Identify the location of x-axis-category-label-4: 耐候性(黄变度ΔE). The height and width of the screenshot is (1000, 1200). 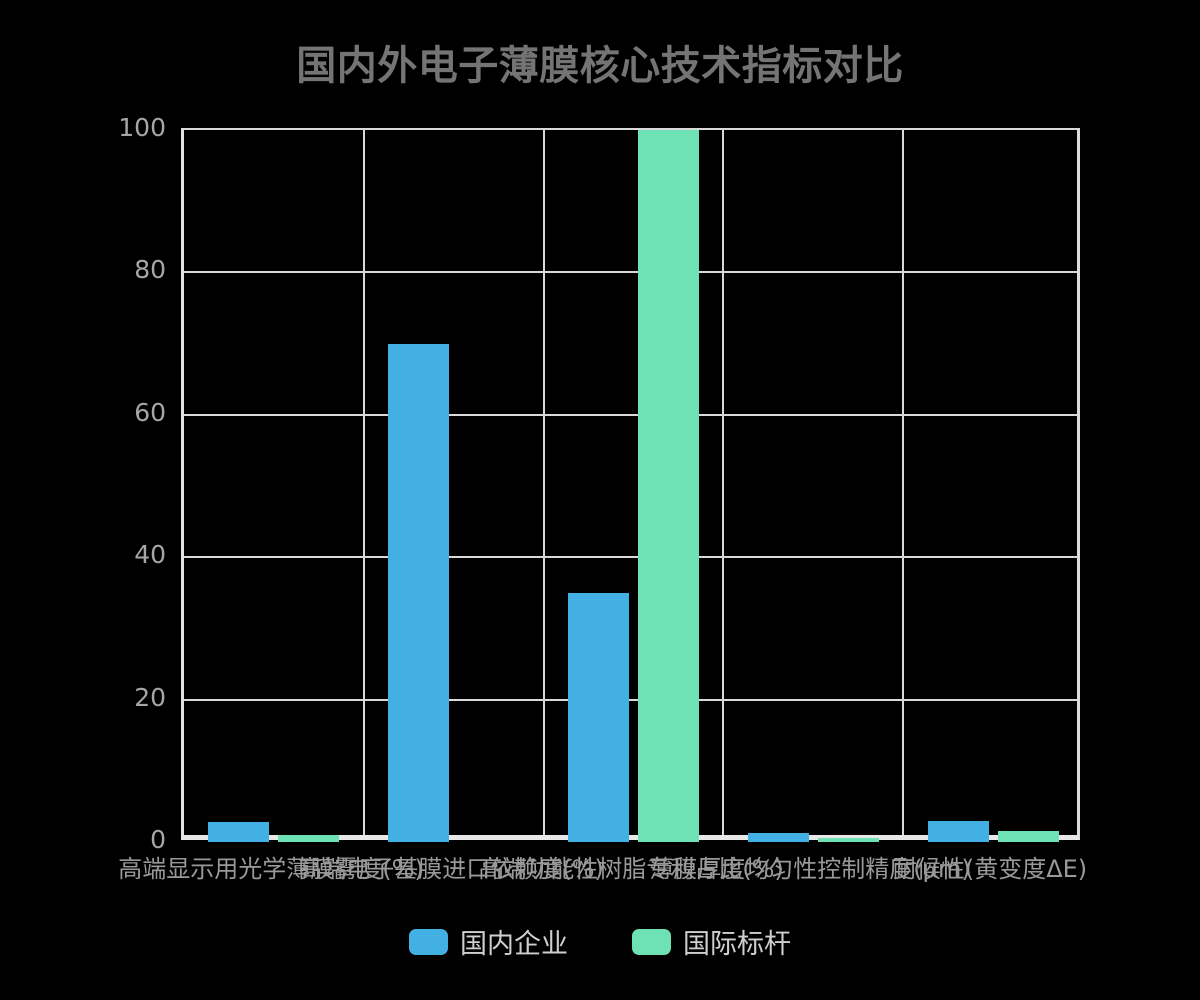
(990, 869).